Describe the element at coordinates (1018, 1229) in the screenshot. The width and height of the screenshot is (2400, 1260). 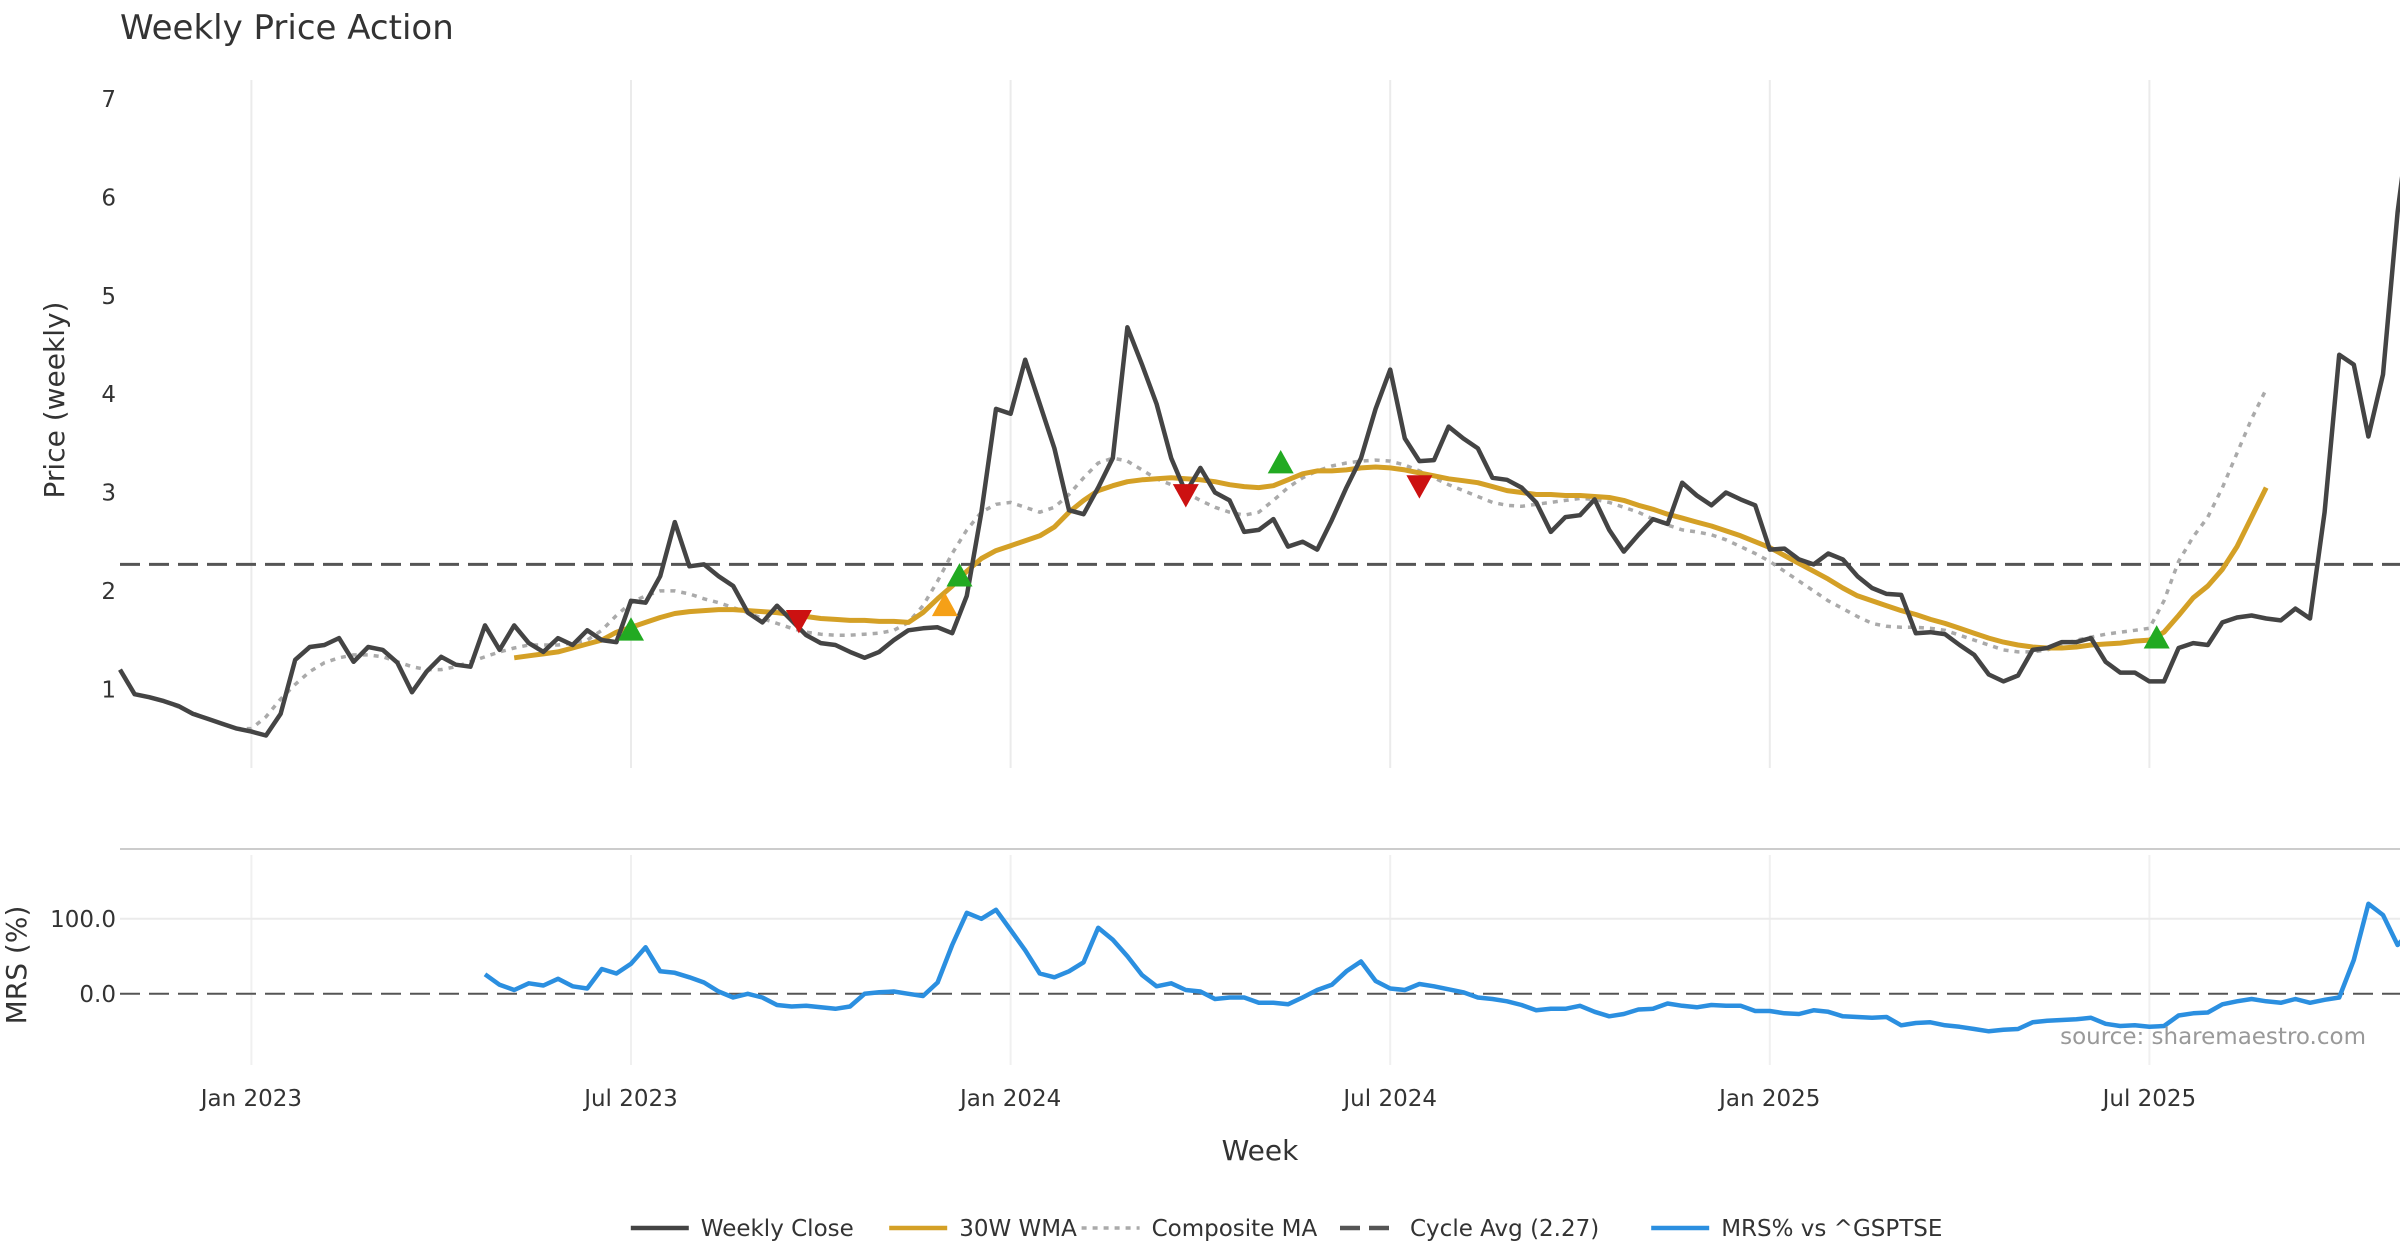
I see `legend-label: 30W WMA` at that location.